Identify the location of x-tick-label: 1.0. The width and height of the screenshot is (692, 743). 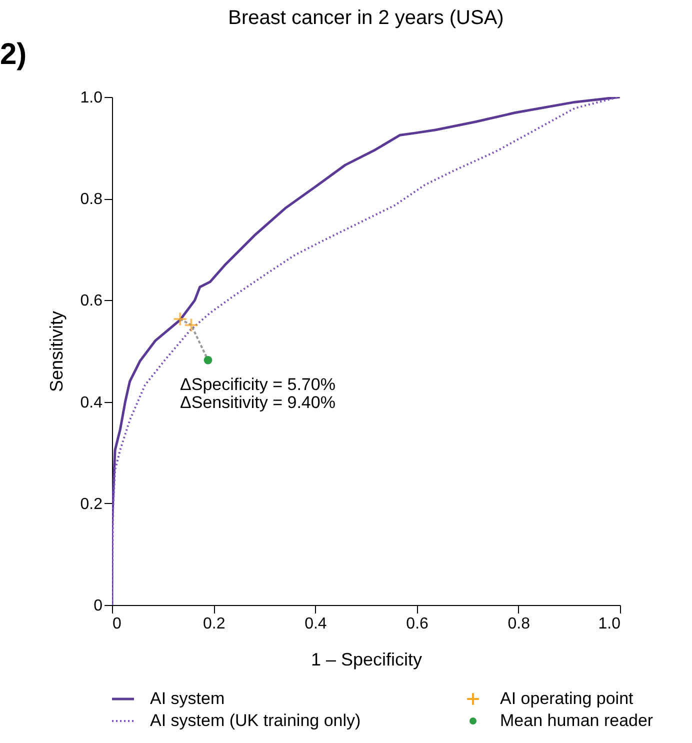
(609, 624).